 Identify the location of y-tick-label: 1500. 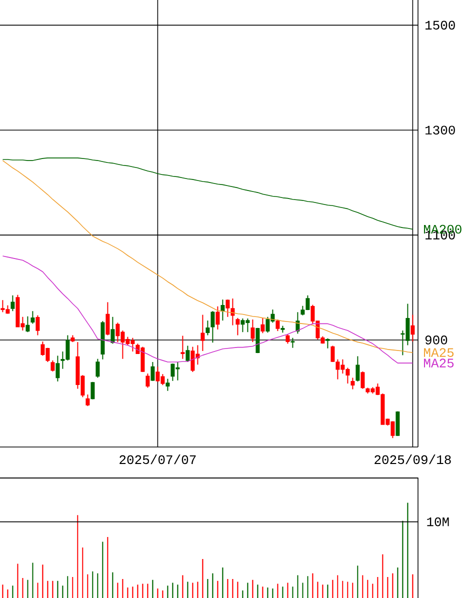
(440, 25).